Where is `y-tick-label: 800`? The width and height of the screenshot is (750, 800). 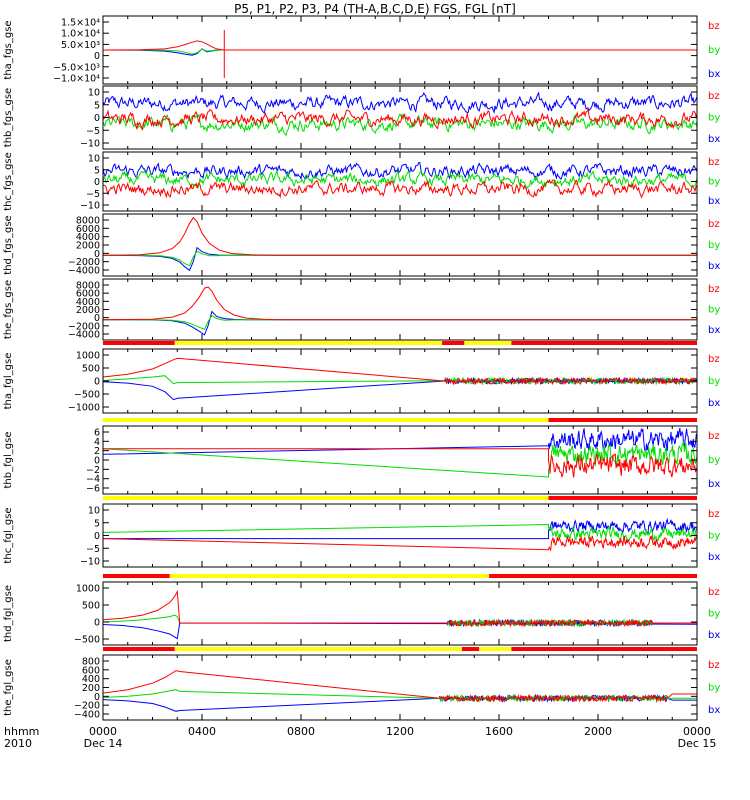
y-tick-label: 800 is located at coordinates (91, 662).